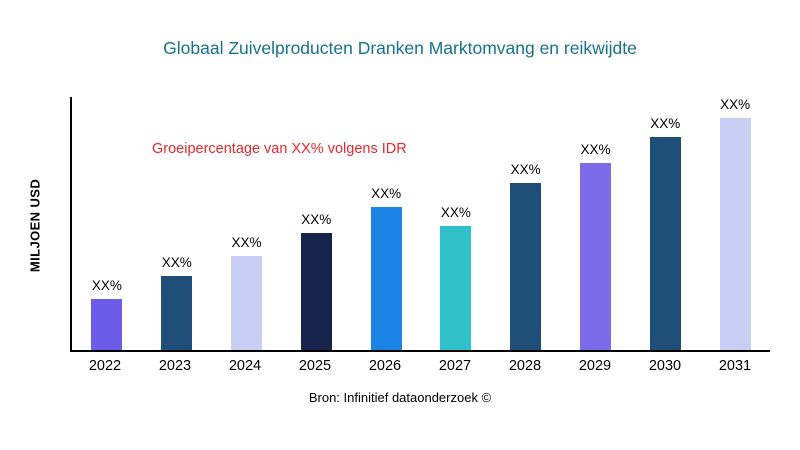 The image size is (800, 450). Describe the element at coordinates (385, 366) in the screenshot. I see `x-axis-label: 2026` at that location.